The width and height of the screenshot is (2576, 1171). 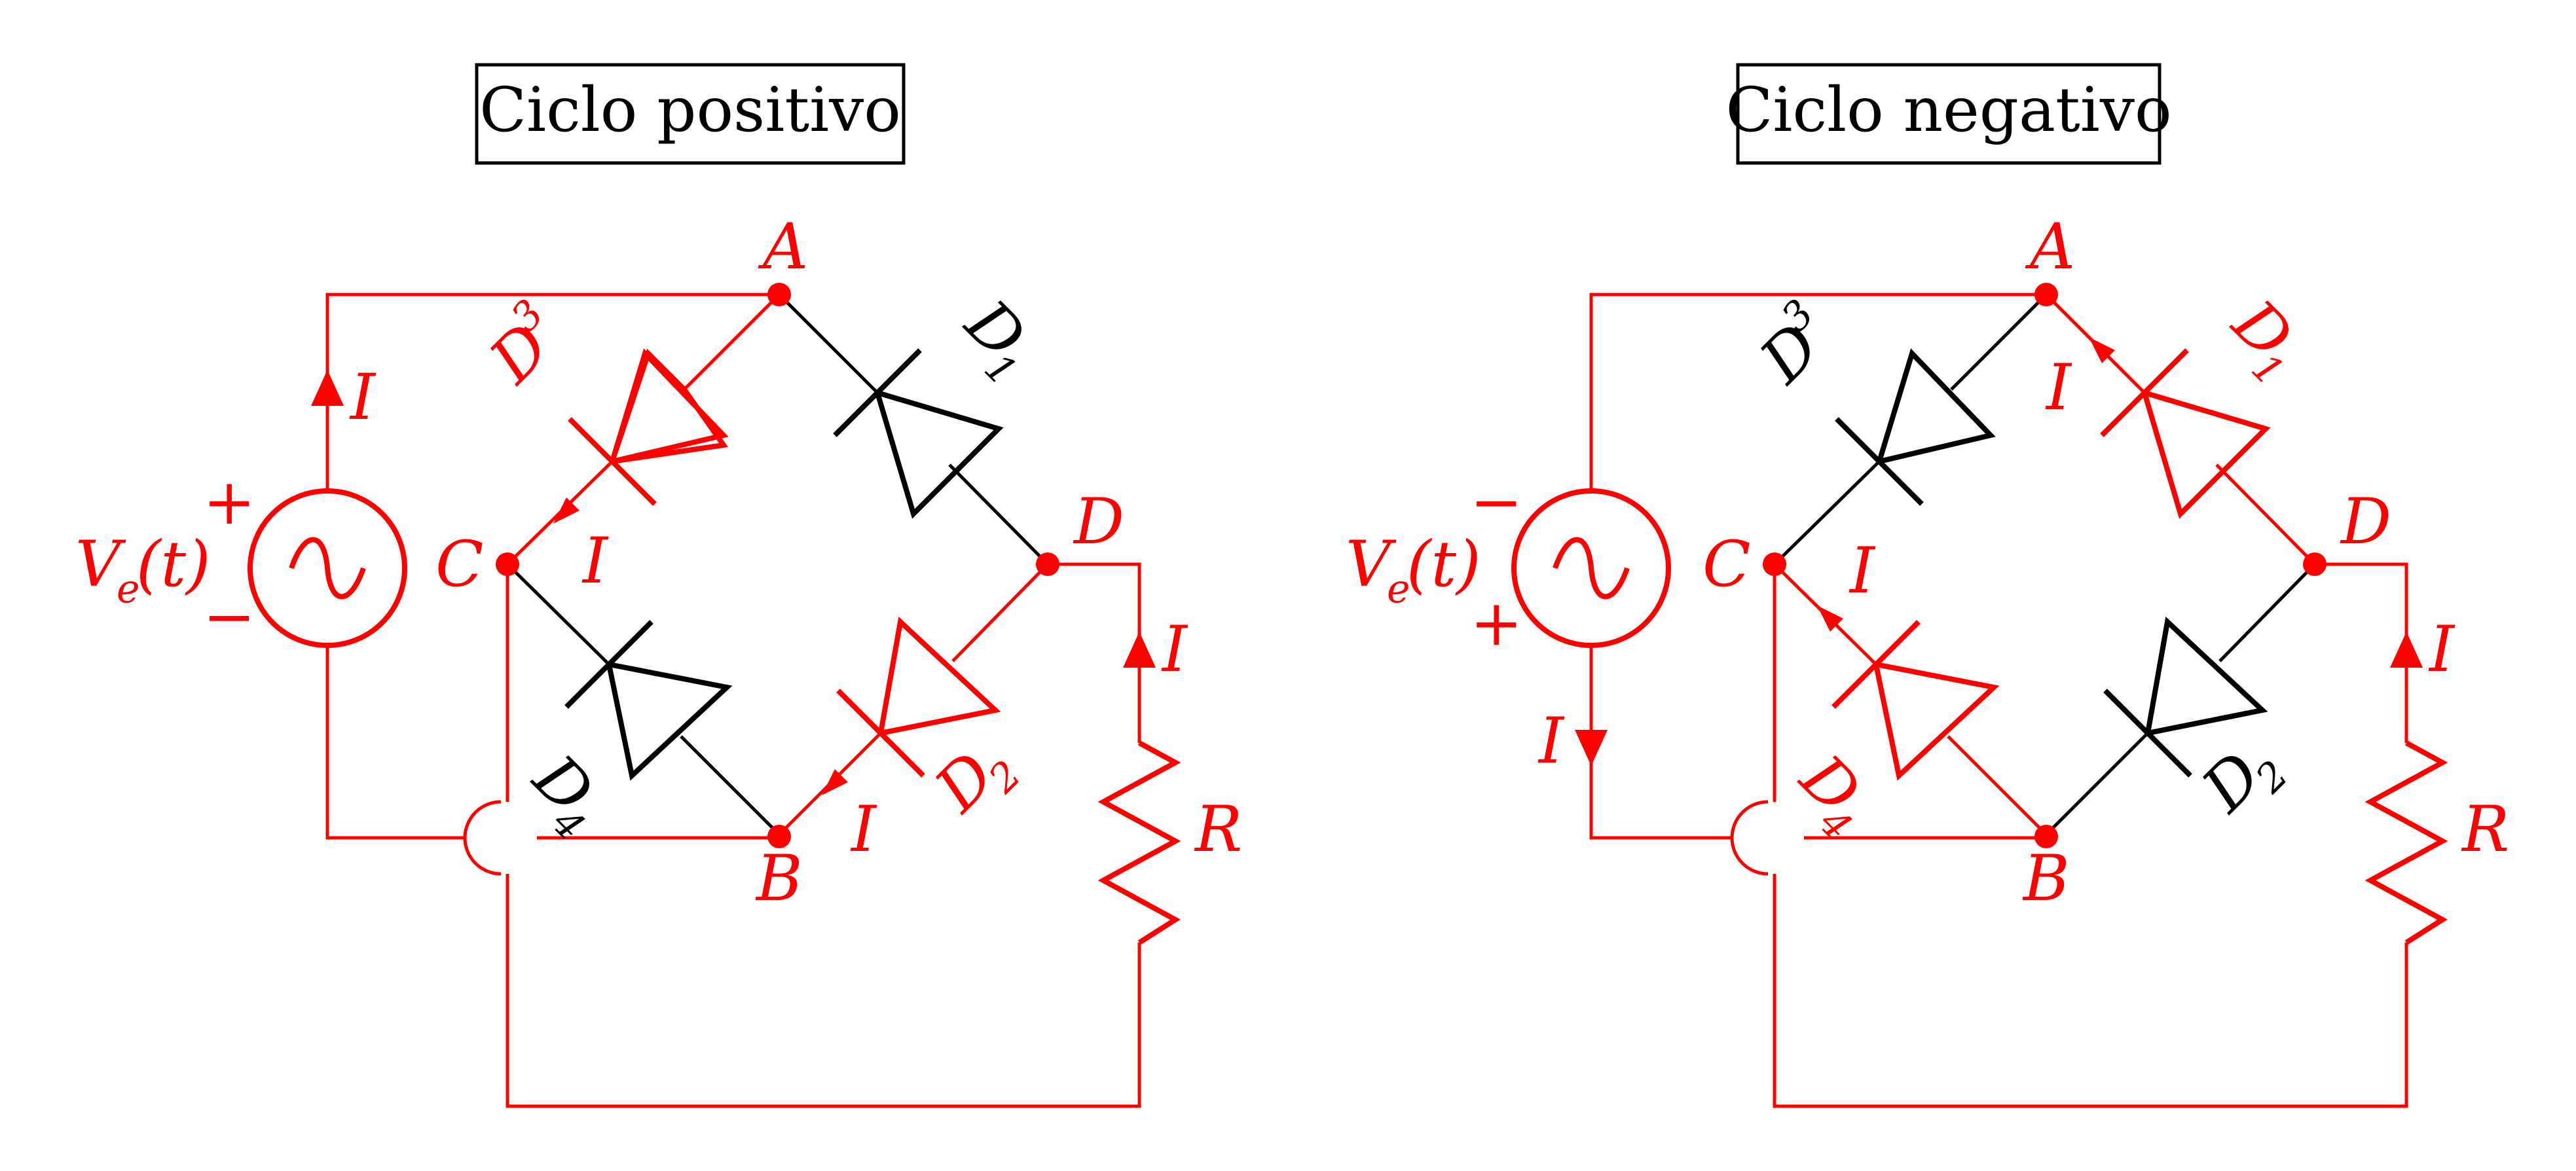 What do you see at coordinates (668, 406) in the screenshot?
I see `diode-d3-tri` at bounding box center [668, 406].